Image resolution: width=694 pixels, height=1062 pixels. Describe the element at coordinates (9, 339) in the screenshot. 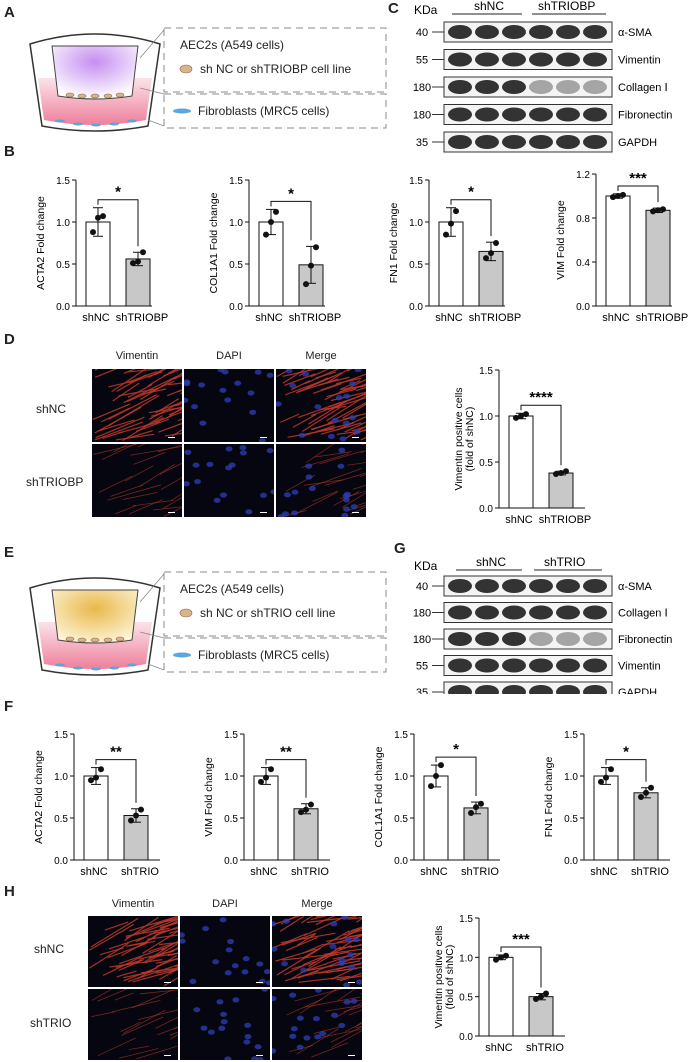

I see `panel-label-d: D` at that location.